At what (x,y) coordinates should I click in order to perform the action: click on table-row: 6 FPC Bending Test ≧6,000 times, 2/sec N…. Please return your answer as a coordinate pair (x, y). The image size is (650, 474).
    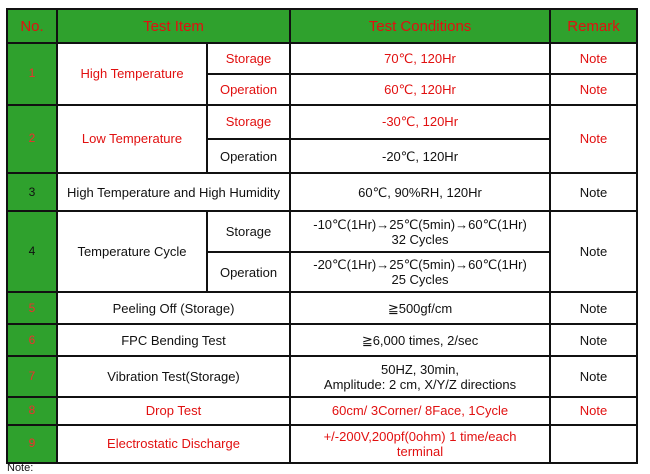
    Looking at the image, I should click on (322, 340).